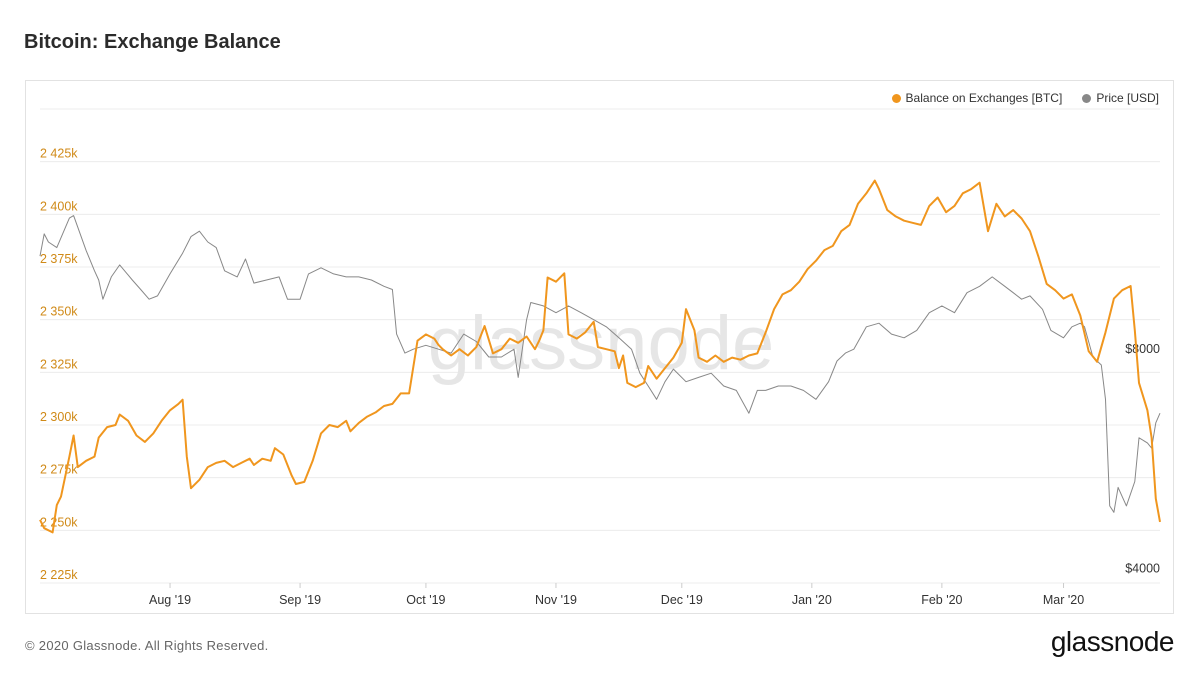 This screenshot has height=675, width=1200. I want to click on page-title: Bitcoin: Exchange Balance, so click(152, 42).